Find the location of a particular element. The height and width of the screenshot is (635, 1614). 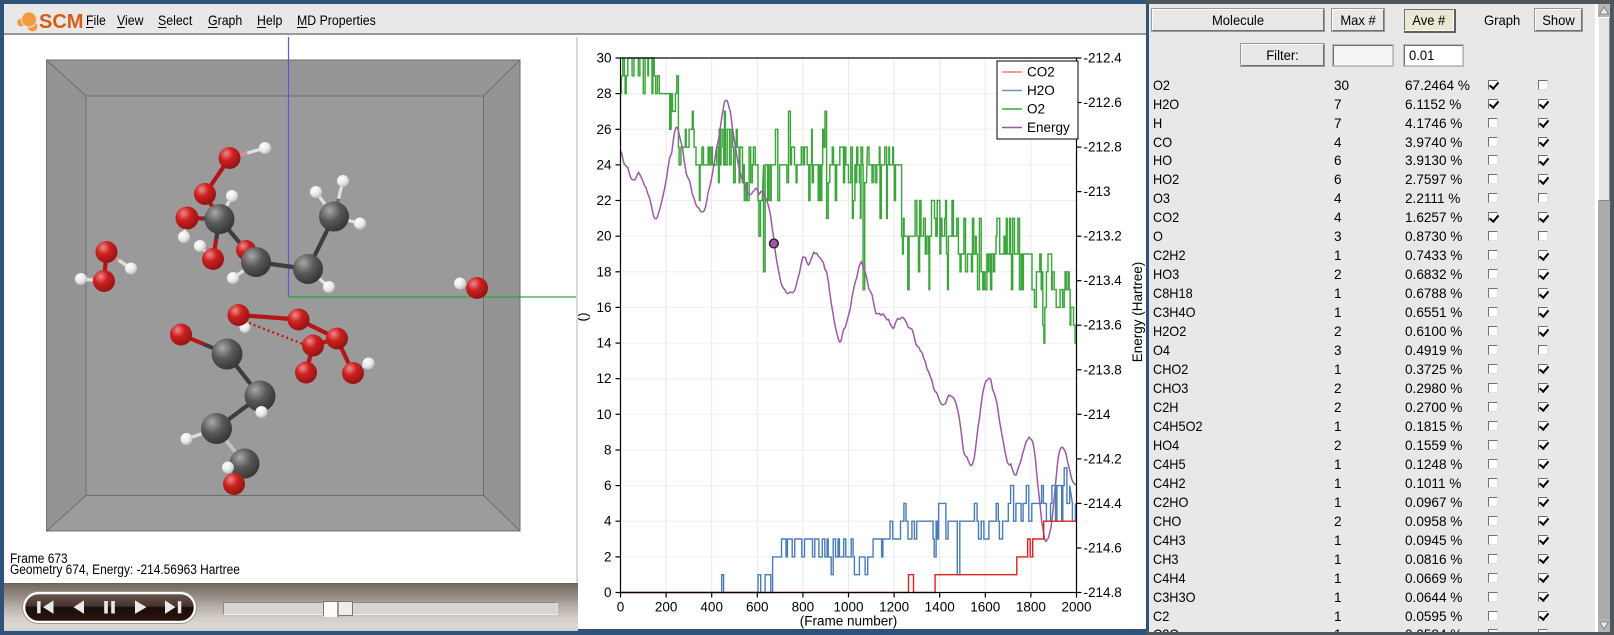

svg-text: 24 is located at coordinates (604, 164).